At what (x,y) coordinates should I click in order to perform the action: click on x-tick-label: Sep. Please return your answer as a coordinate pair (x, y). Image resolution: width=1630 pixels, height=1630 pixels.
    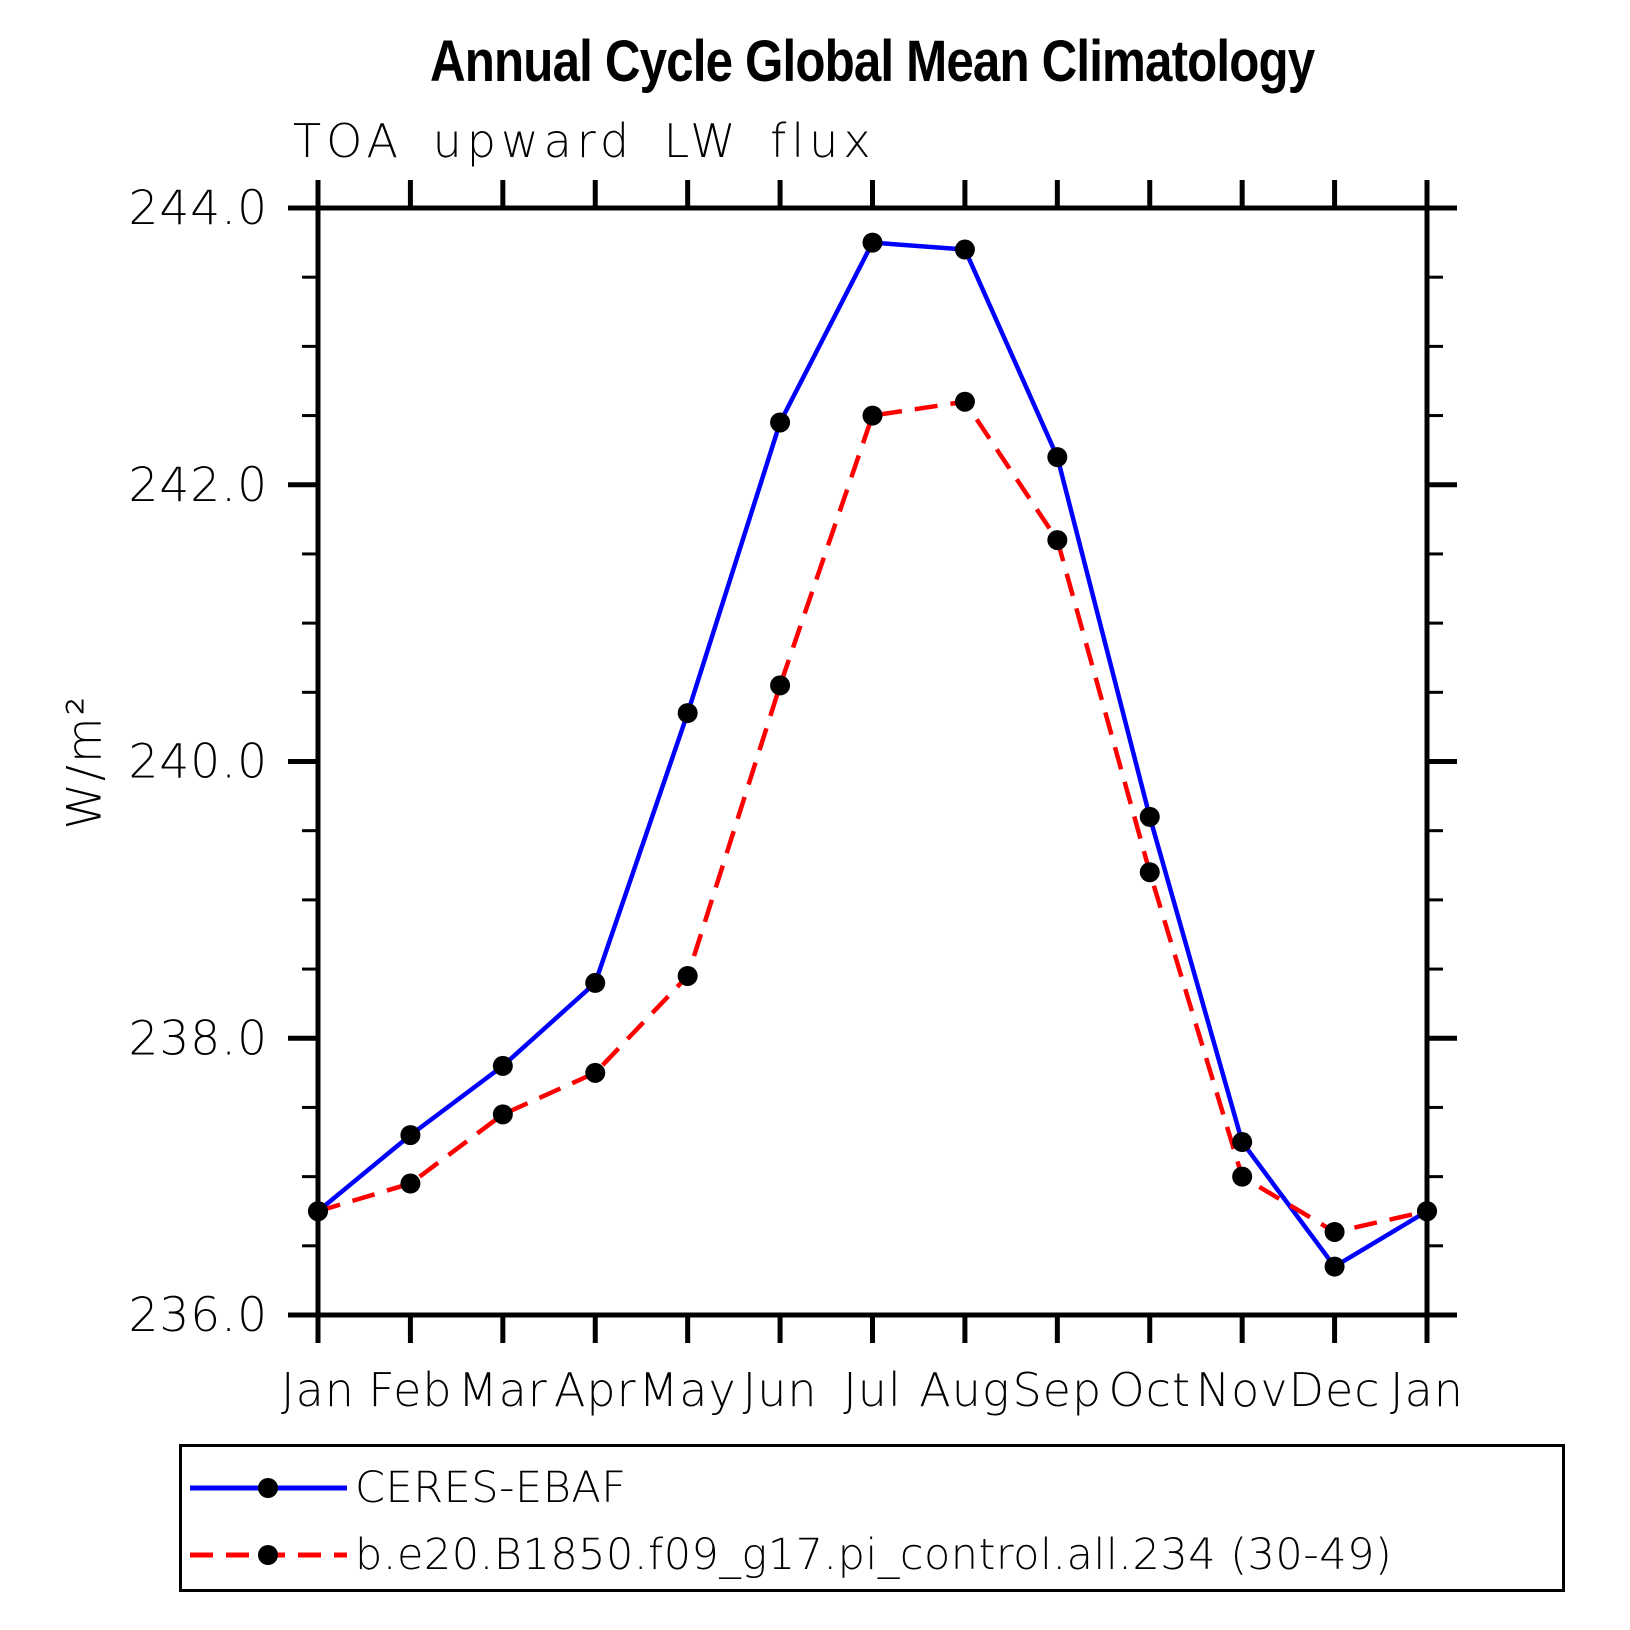
    Looking at the image, I should click on (1057, 1390).